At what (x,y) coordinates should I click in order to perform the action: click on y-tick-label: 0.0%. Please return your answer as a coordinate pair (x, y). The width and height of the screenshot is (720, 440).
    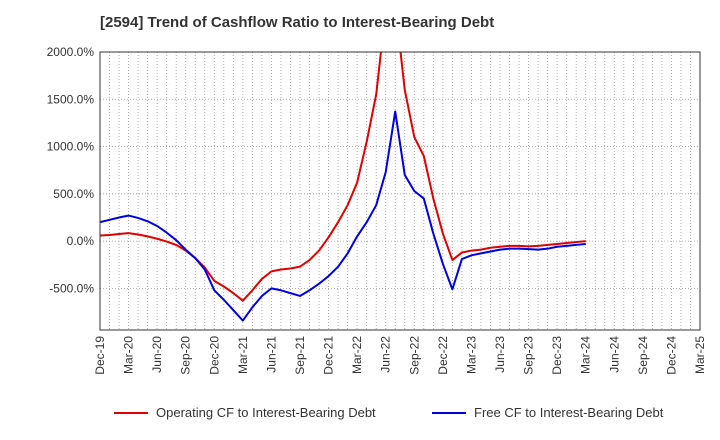
    Looking at the image, I should click on (81, 241).